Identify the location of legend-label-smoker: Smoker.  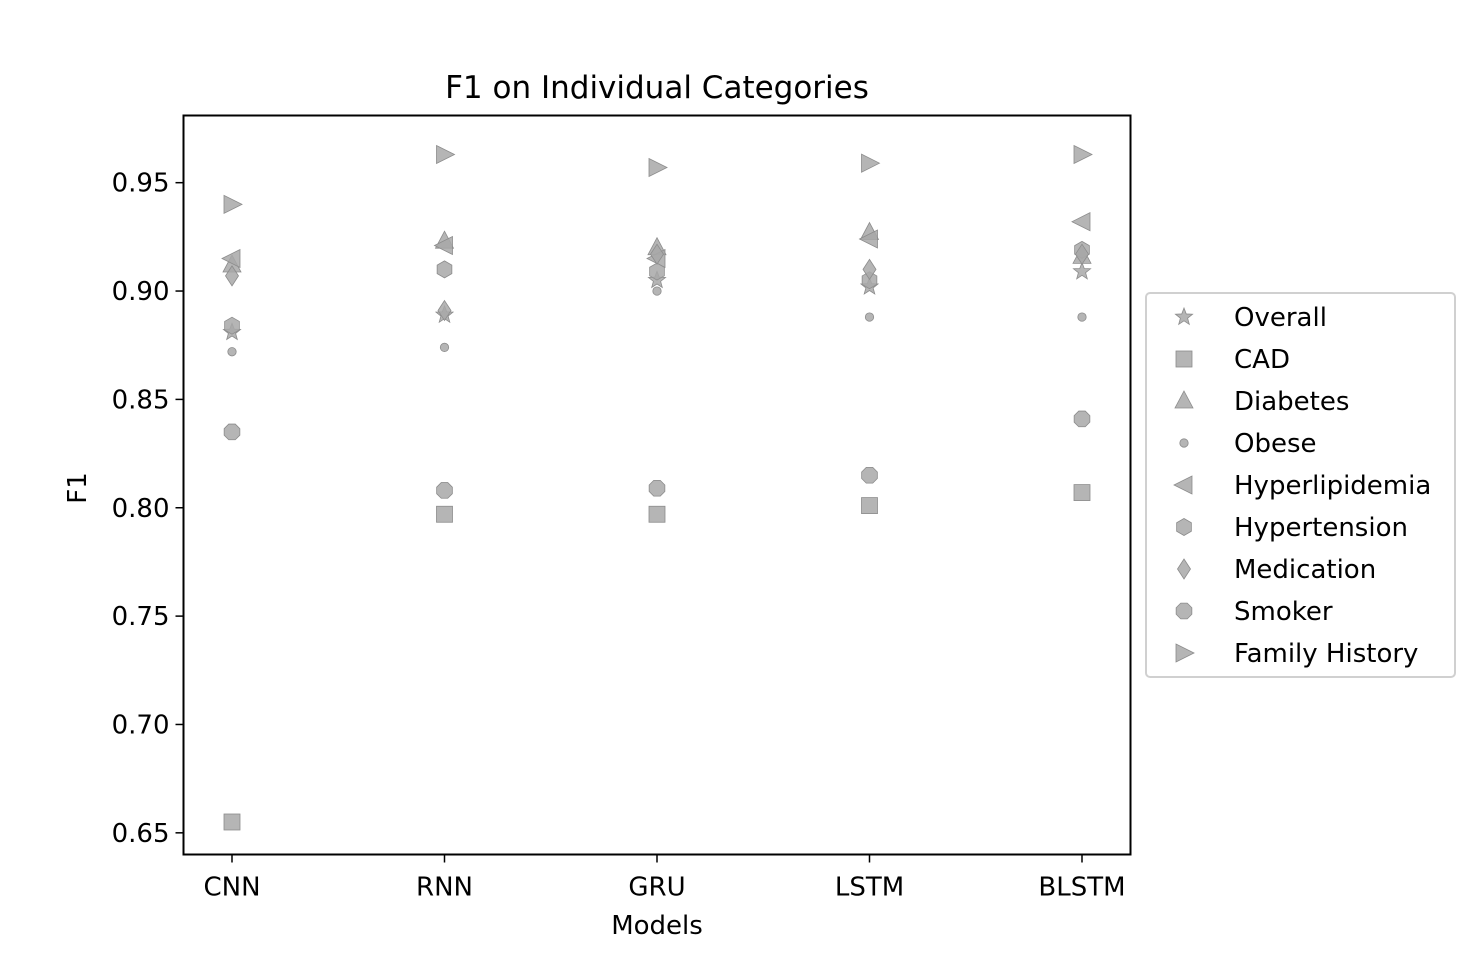
(1283, 612).